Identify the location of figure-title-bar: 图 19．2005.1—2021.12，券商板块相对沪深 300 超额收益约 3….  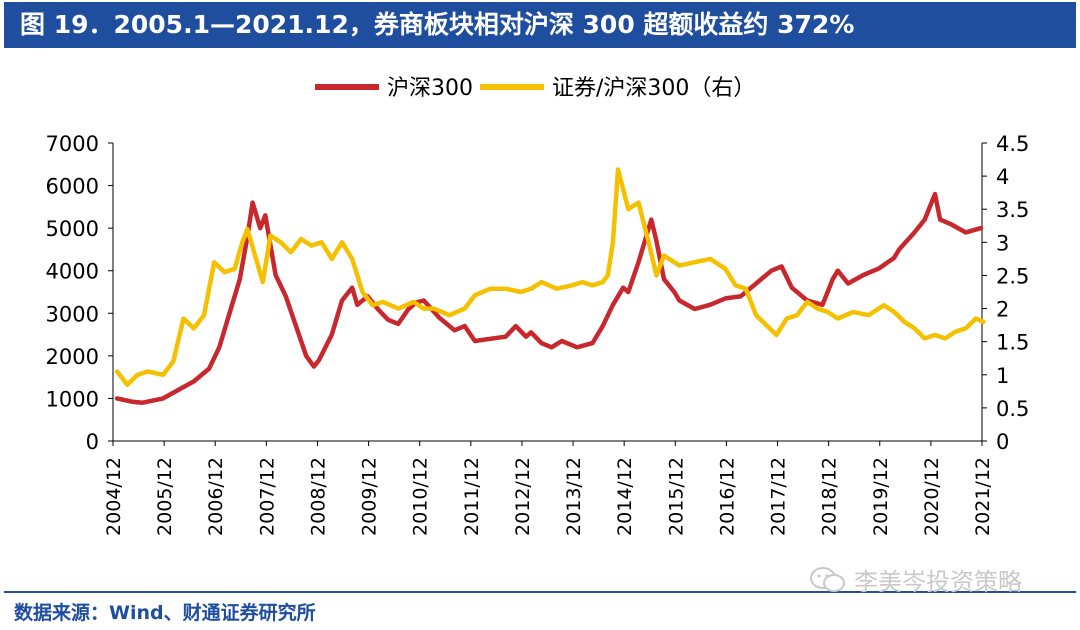
(540, 25).